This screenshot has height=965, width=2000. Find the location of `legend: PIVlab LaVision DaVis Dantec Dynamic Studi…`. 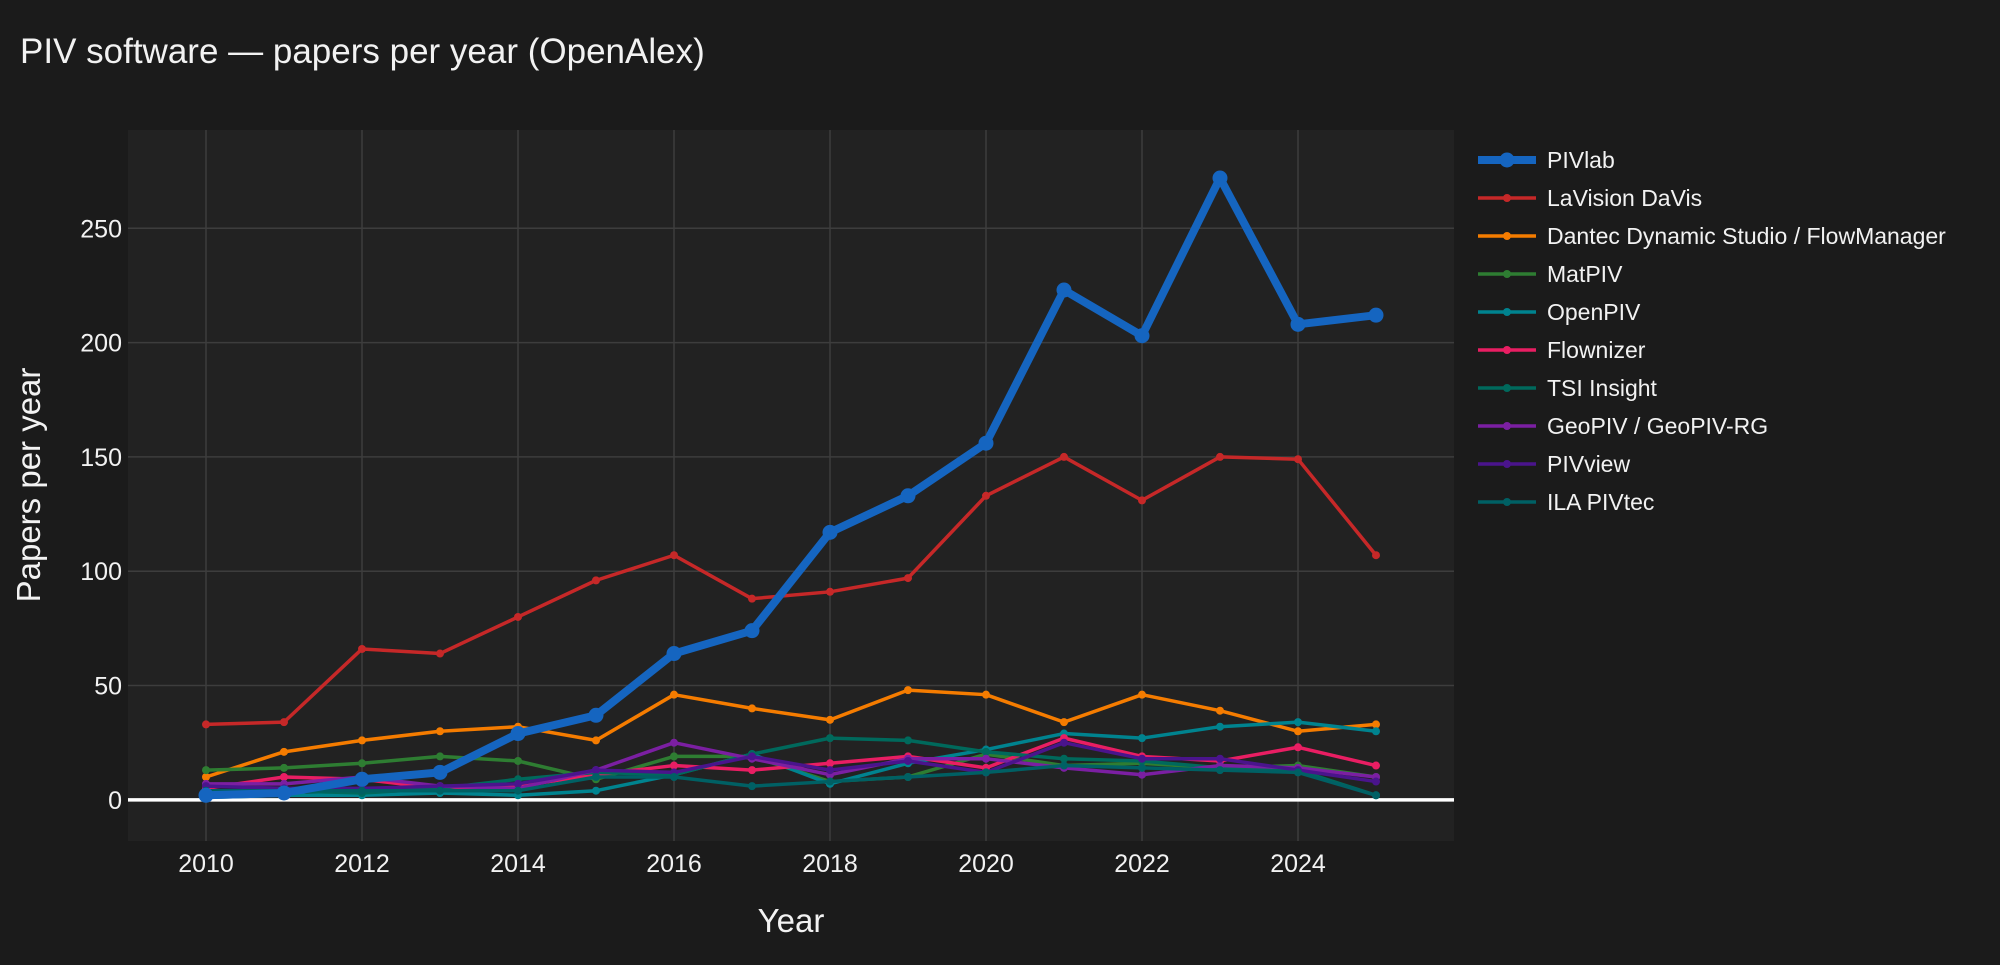

legend: PIVlab LaVision DaVis Dantec Dynamic Studi… is located at coordinates (1712, 331).